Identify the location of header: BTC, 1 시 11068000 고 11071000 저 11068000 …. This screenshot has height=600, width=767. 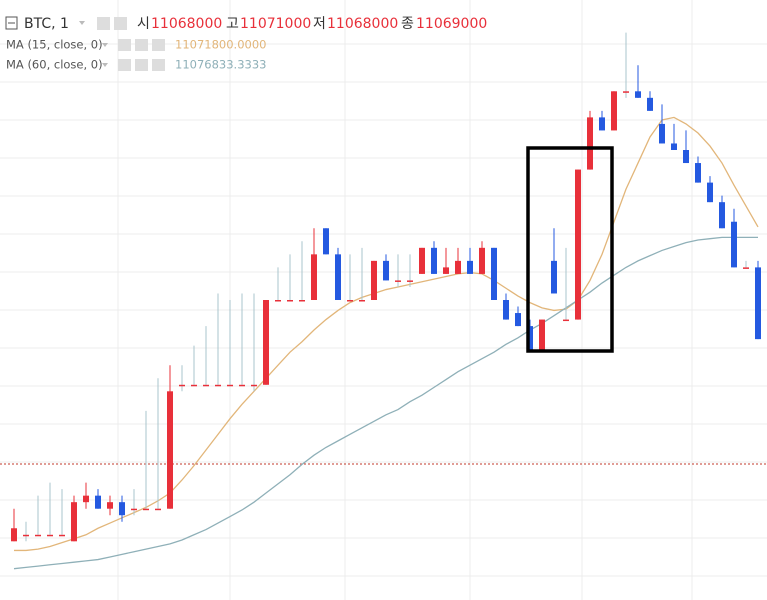
(246, 24).